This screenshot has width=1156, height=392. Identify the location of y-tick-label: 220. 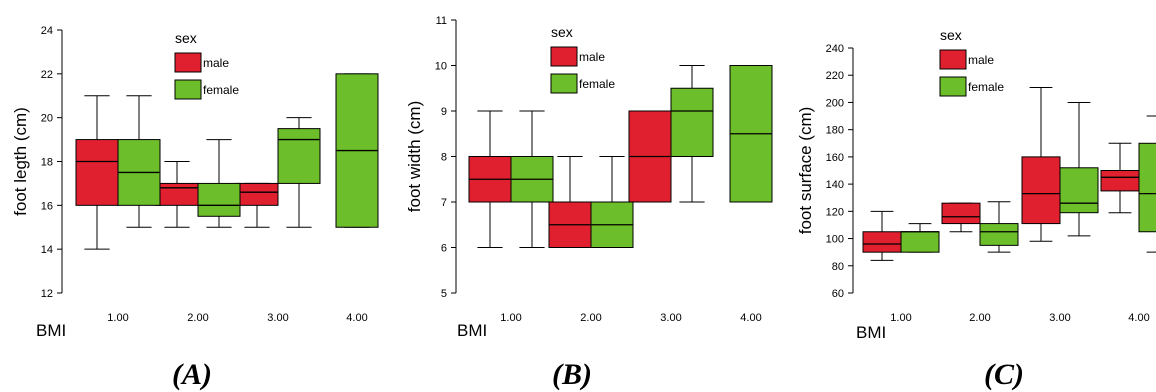
(835, 76).